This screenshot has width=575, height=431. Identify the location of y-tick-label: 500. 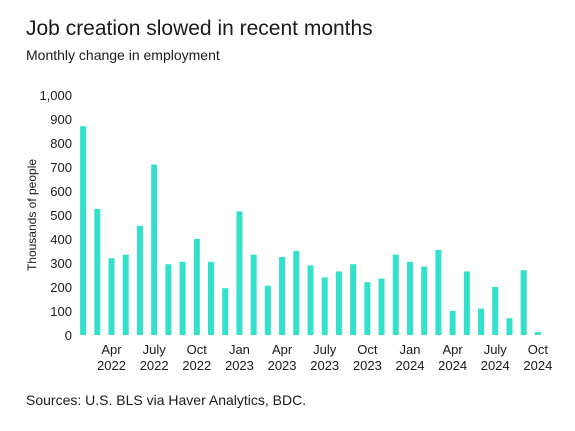
(61, 215).